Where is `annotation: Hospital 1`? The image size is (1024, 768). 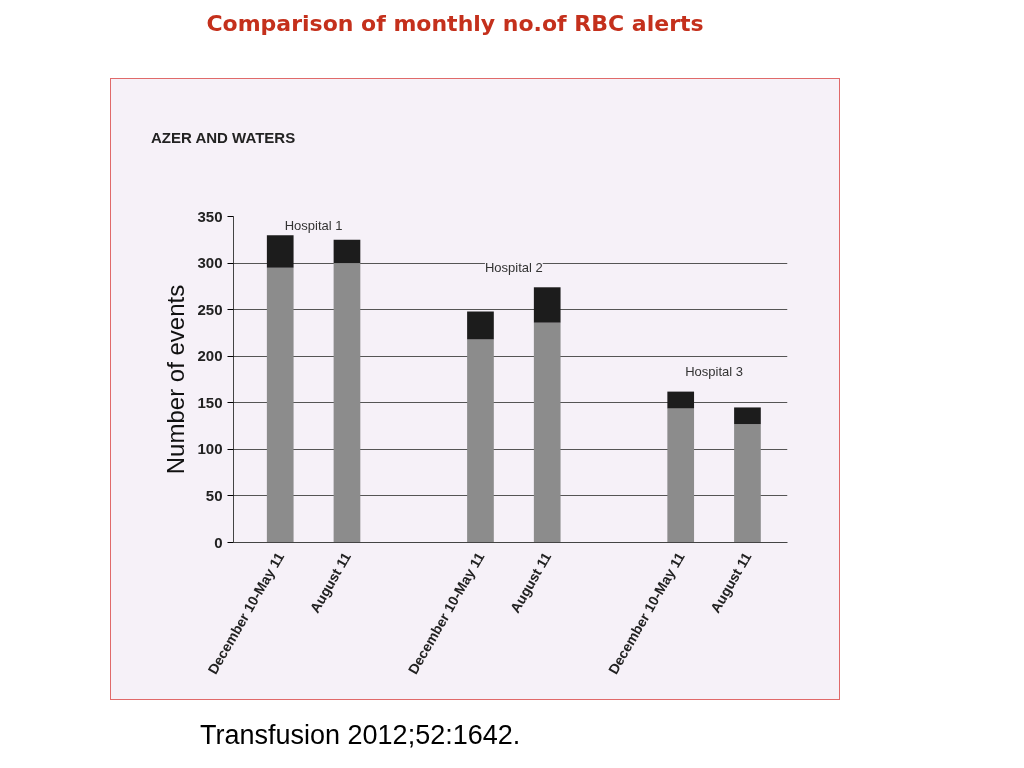 annotation: Hospital 1 is located at coordinates (313, 225).